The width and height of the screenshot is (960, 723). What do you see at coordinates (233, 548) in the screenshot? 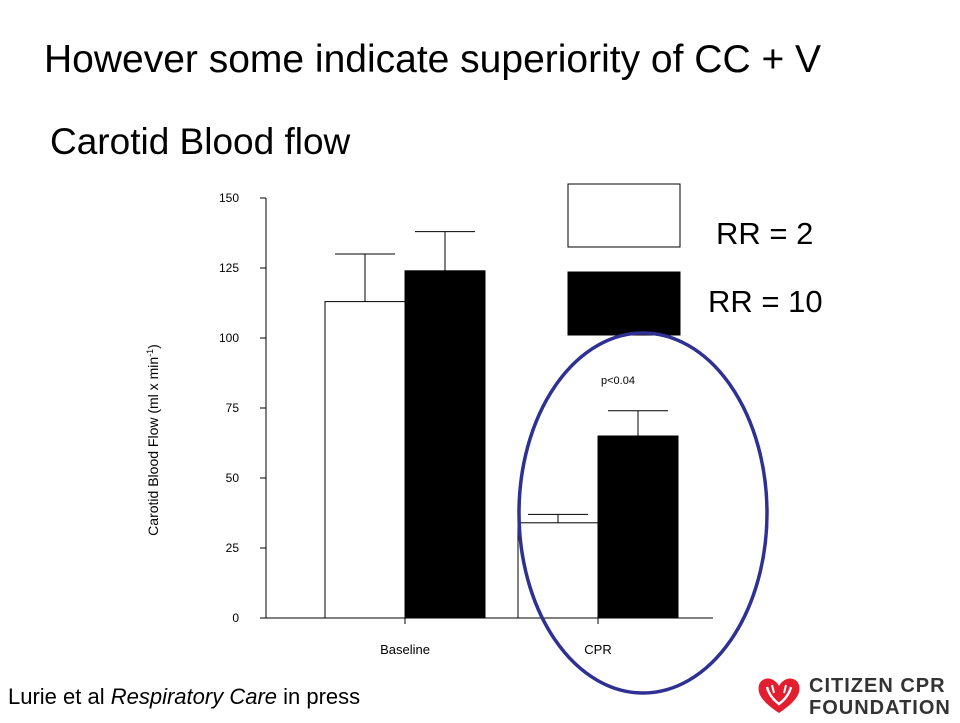
I see `y-tick-label: 25` at bounding box center [233, 548].